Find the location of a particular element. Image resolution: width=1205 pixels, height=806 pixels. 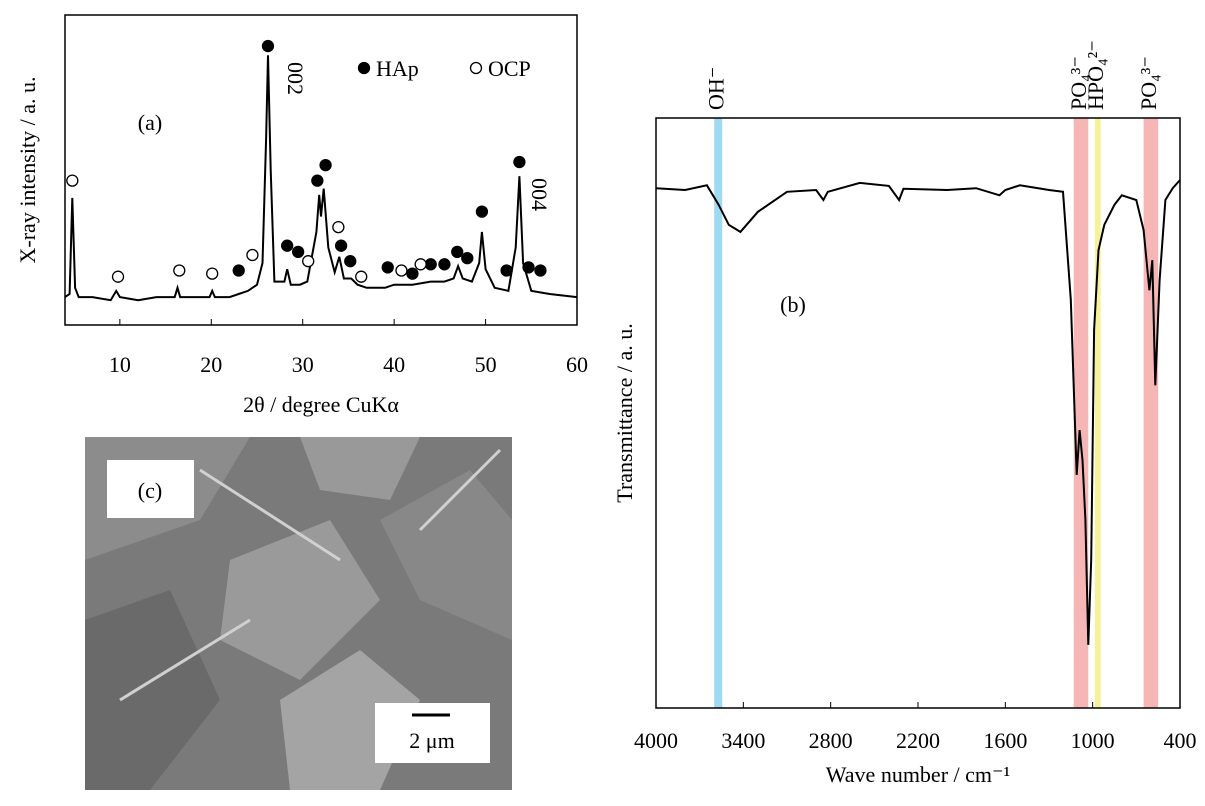

label-box is located at coordinates (150, 489).